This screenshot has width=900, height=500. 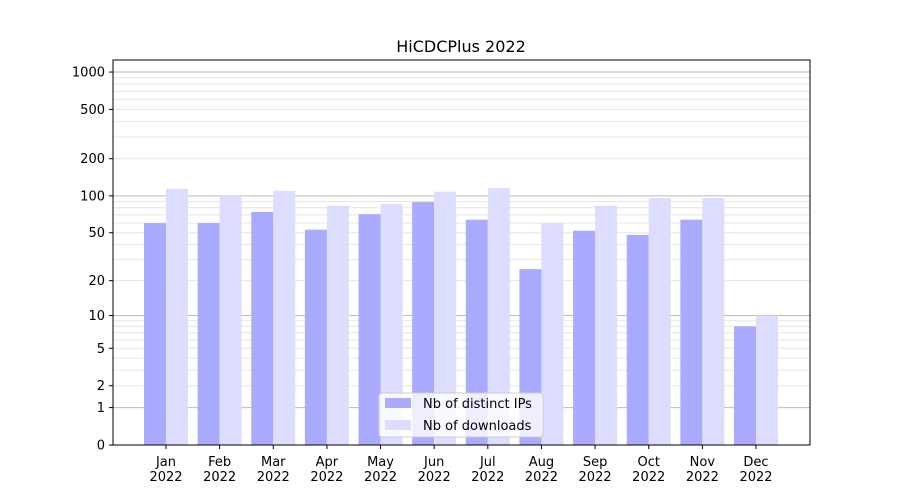 What do you see at coordinates (101, 408) in the screenshot?
I see `y-tick-label: 1` at bounding box center [101, 408].